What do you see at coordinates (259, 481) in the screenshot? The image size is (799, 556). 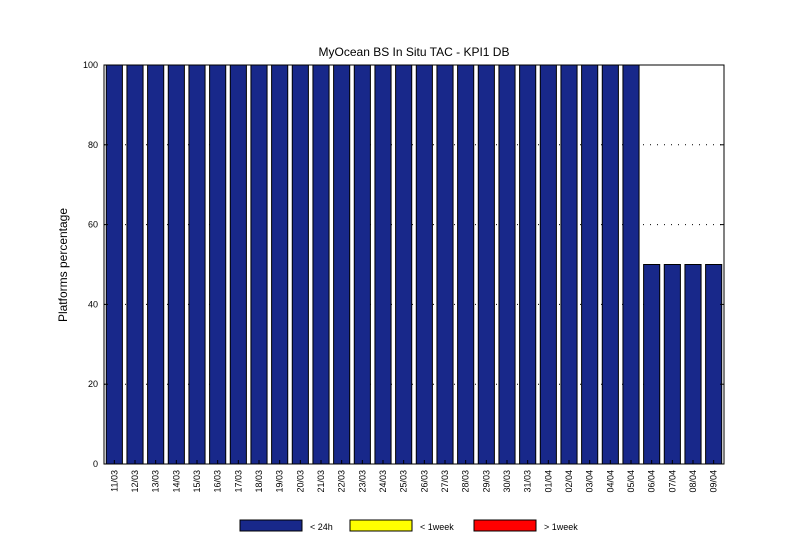 I see `x-tick-label-18-03: 18/03` at bounding box center [259, 481].